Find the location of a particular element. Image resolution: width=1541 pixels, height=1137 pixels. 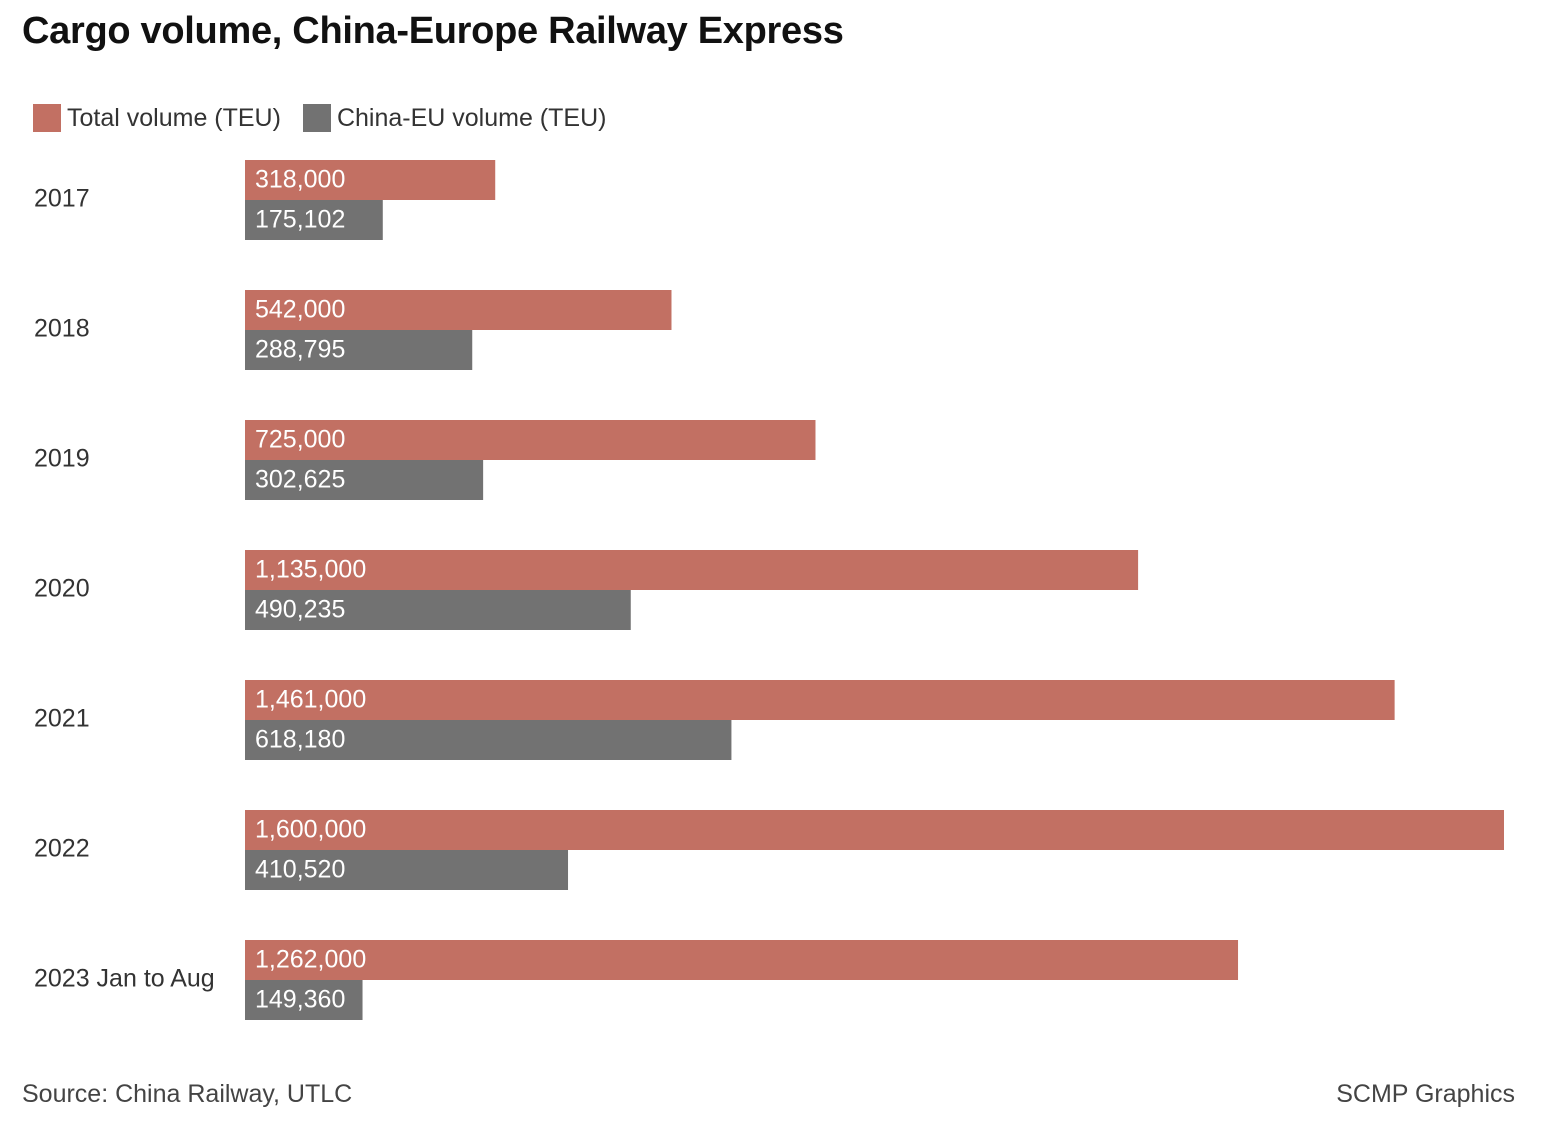

bar-total-2017 is located at coordinates (370, 180).